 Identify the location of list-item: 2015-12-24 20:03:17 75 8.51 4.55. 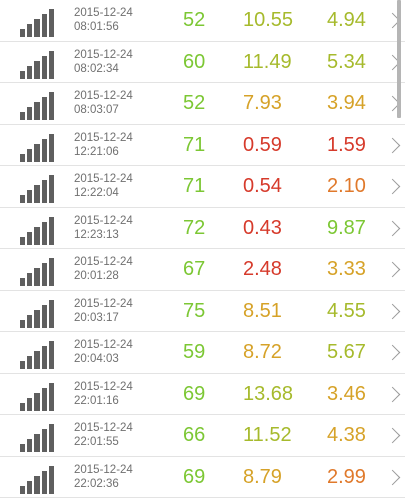
(202, 311).